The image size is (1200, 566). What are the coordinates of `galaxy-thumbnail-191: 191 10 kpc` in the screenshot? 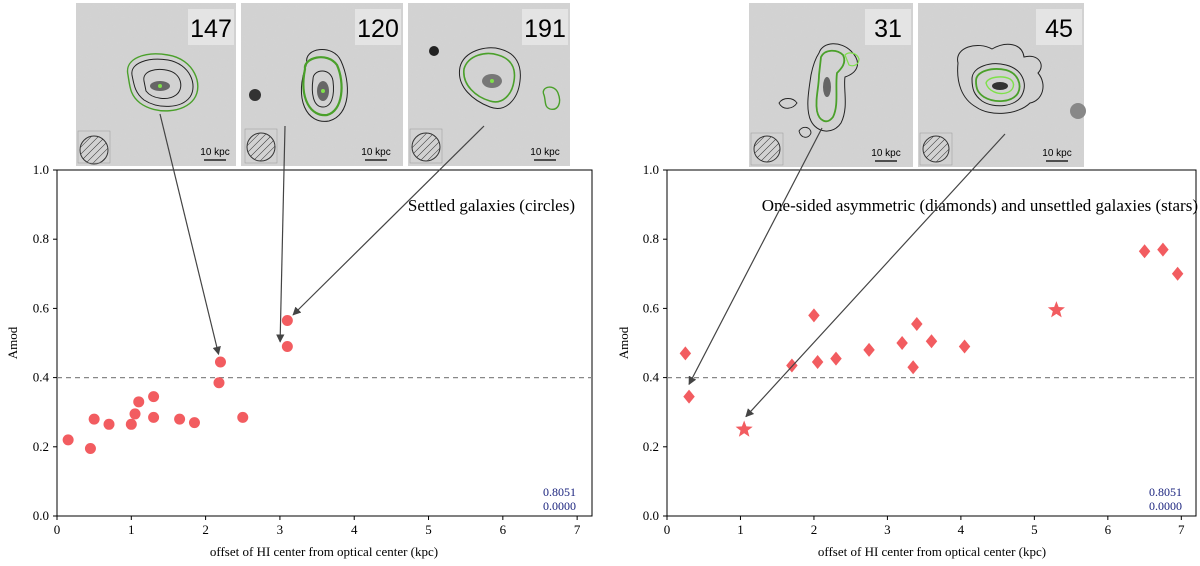 It's located at (489, 84).